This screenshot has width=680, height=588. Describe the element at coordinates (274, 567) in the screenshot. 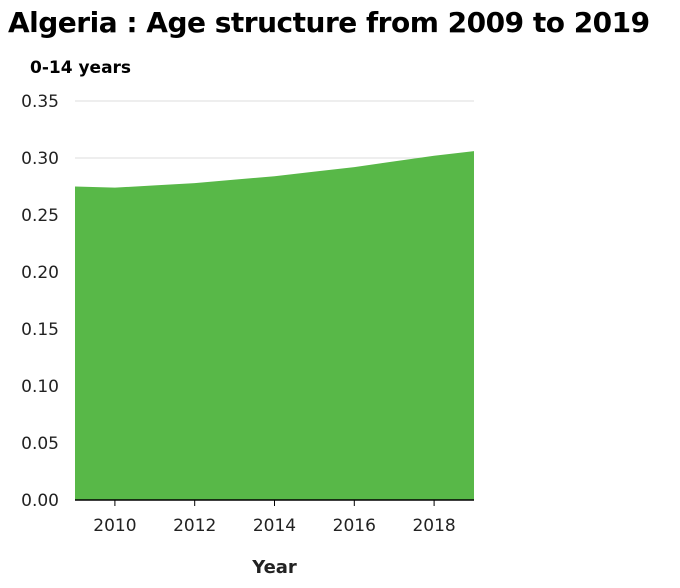

I see `x-axis-label: Year` at that location.